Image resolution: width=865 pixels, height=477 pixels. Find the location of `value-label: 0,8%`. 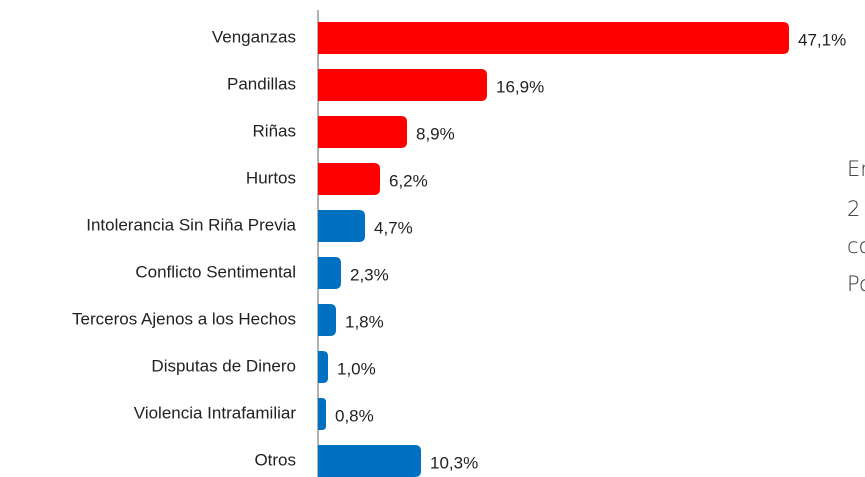

value-label: 0,8% is located at coordinates (354, 415).